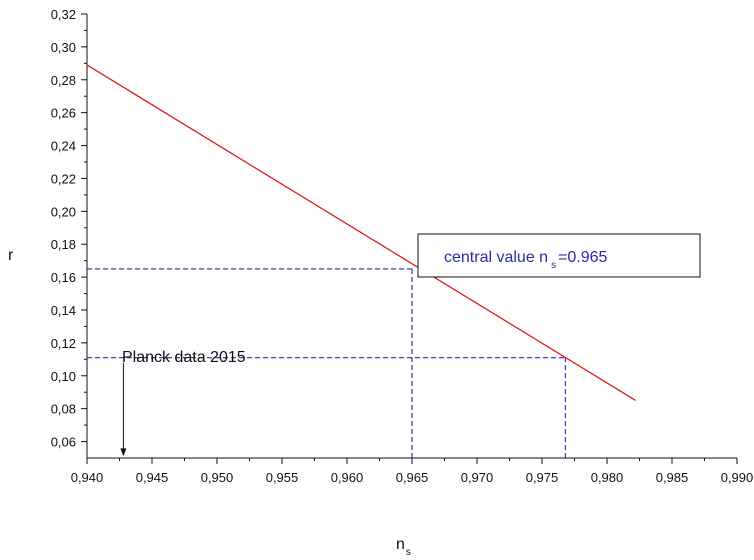  Describe the element at coordinates (217, 477) in the screenshot. I see `x-tick-label: 0,950` at that location.